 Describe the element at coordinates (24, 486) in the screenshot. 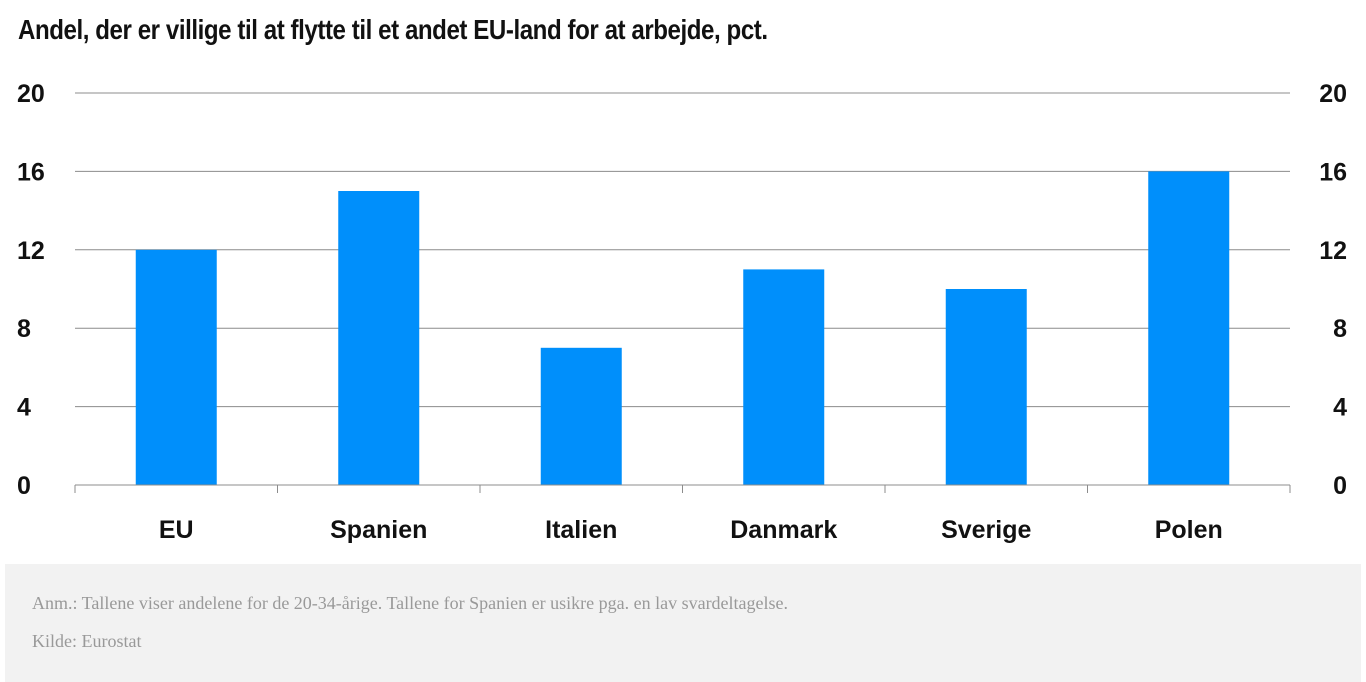

I see `y-tick-label-left: 0` at that location.